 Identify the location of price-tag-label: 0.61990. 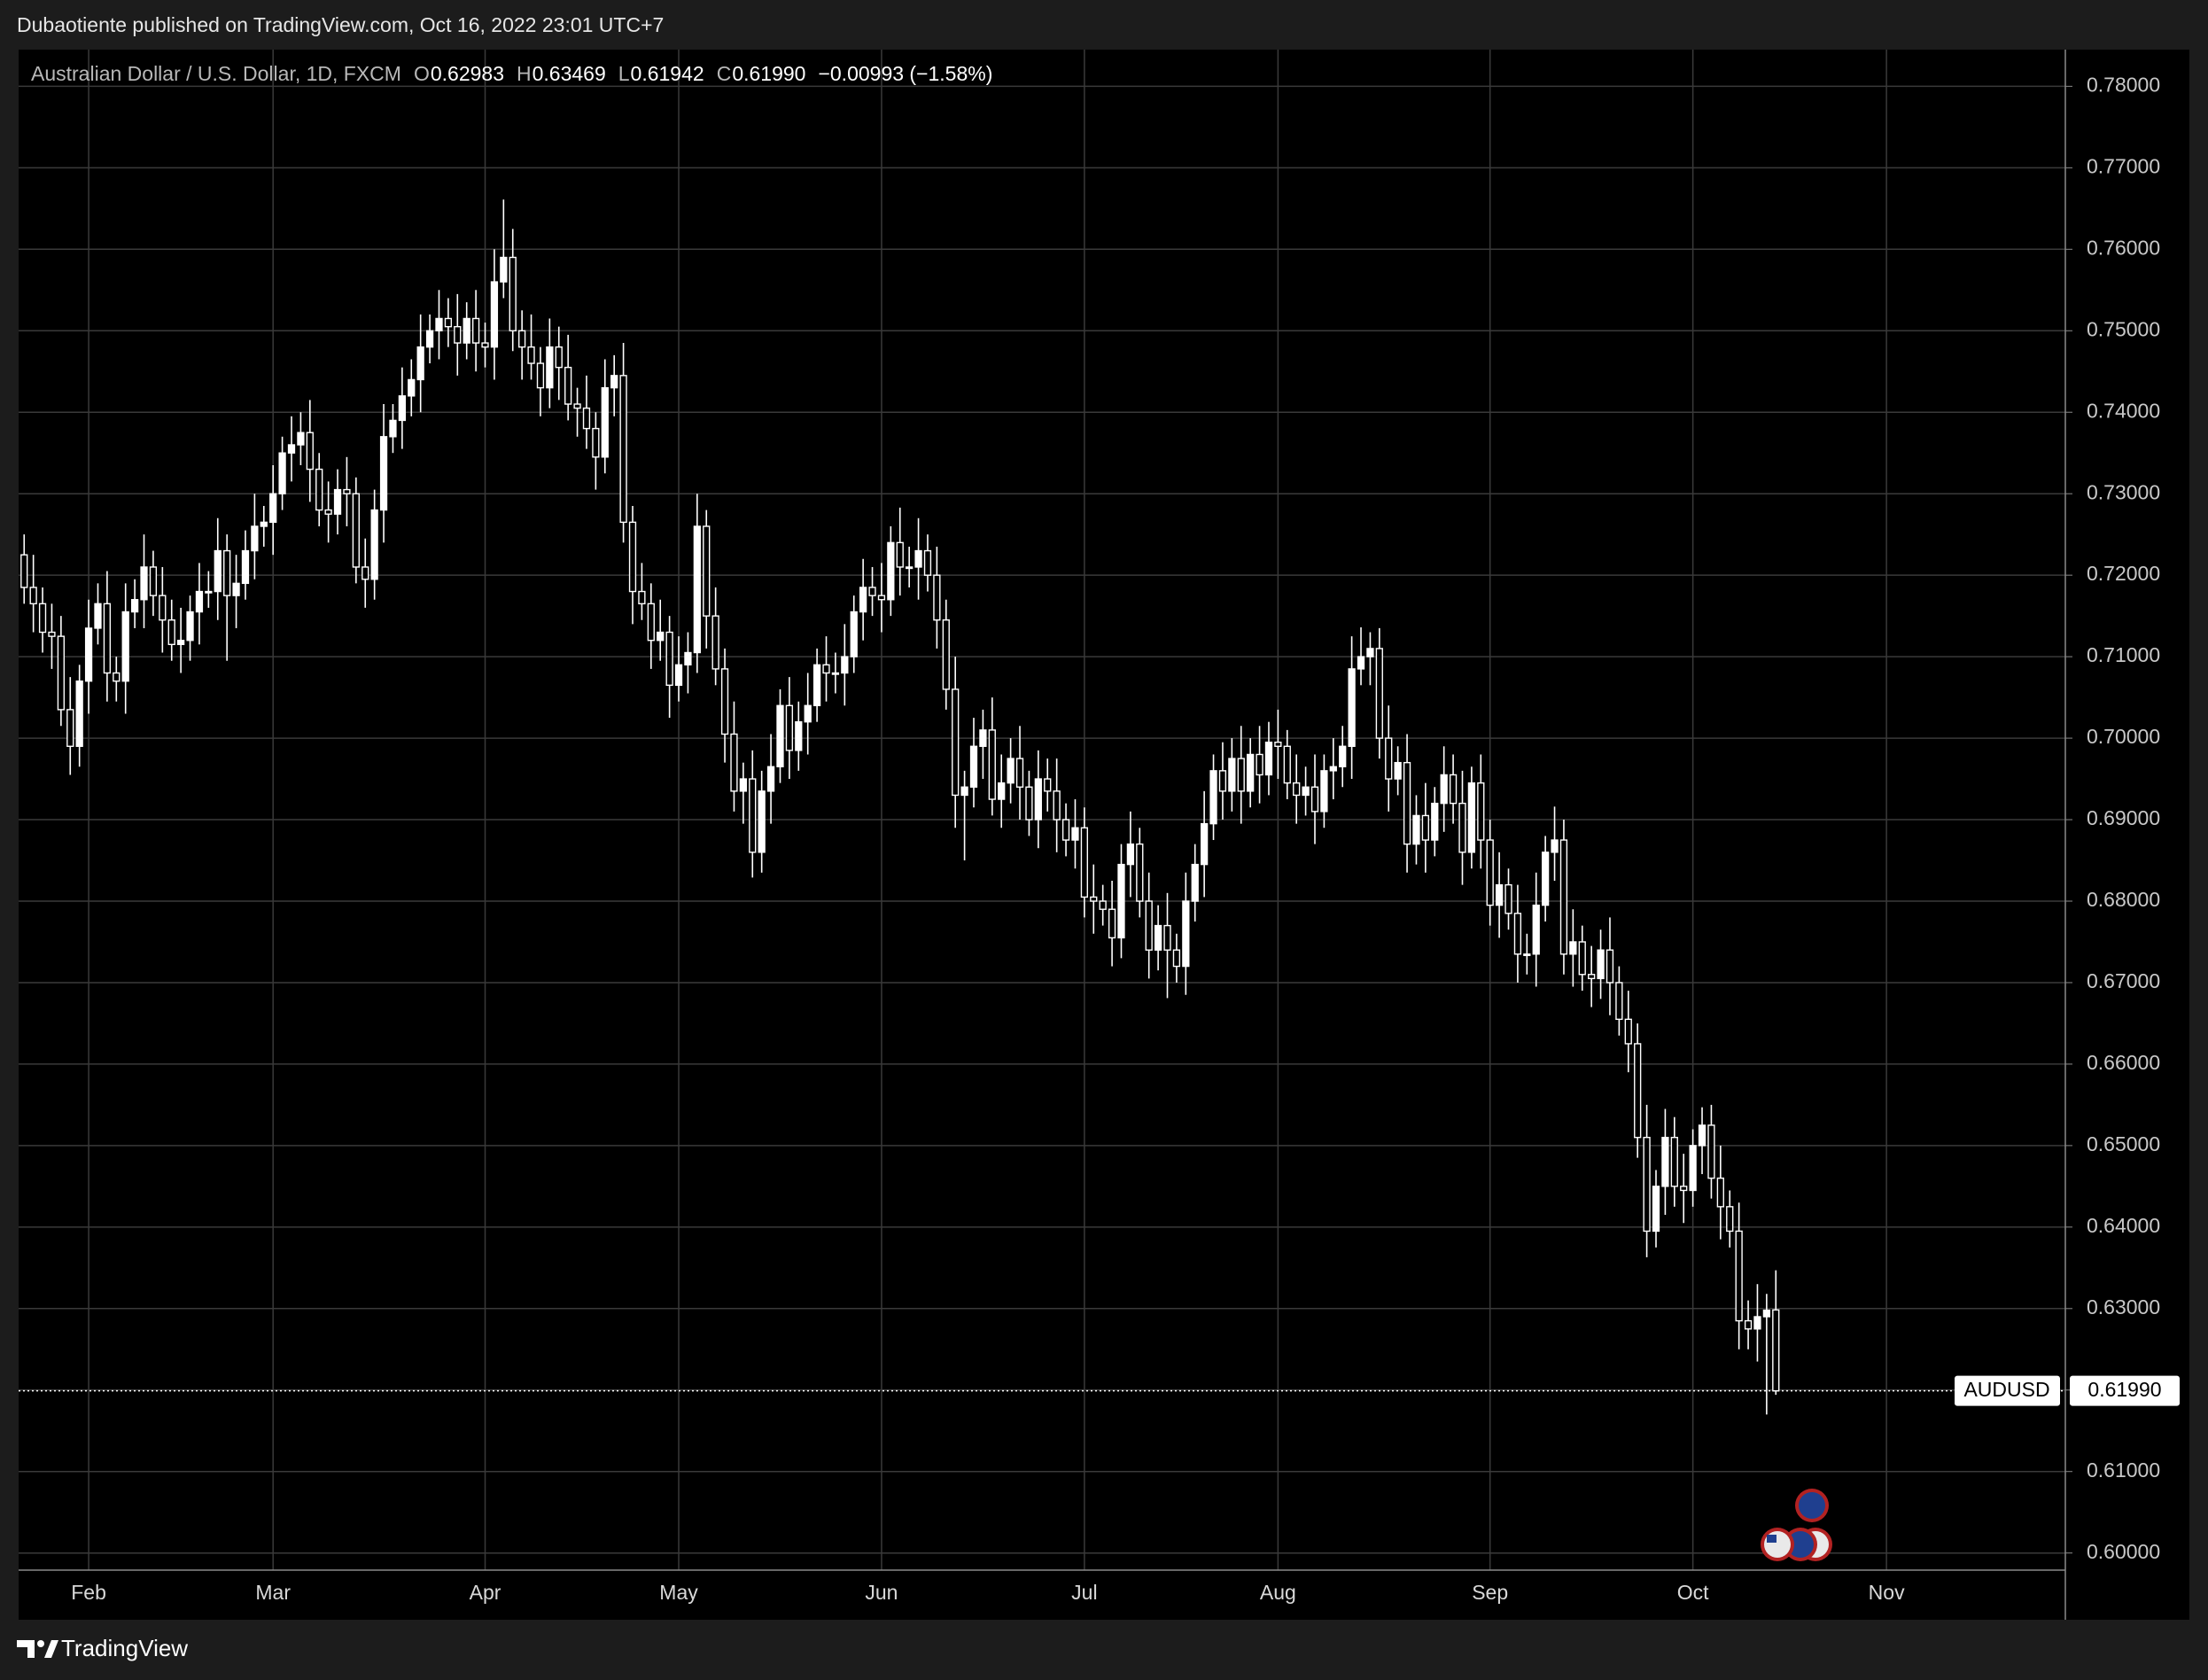
(2124, 1389).